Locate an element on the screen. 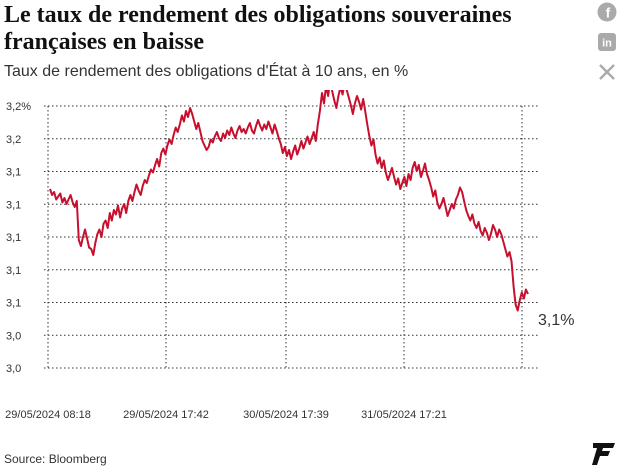 This screenshot has height=472, width=619. source-note: Source: Bloomberg is located at coordinates (55, 459).